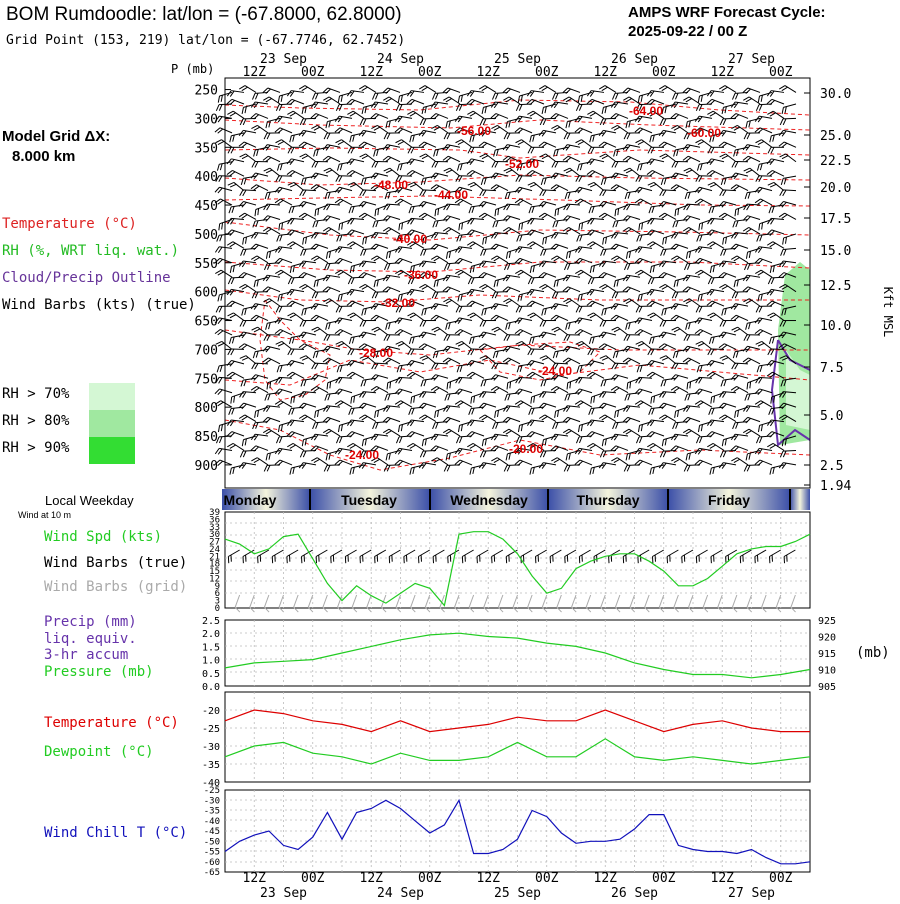 The image size is (900, 904). I want to click on bottom-hour-tick-label: 00Z, so click(547, 878).